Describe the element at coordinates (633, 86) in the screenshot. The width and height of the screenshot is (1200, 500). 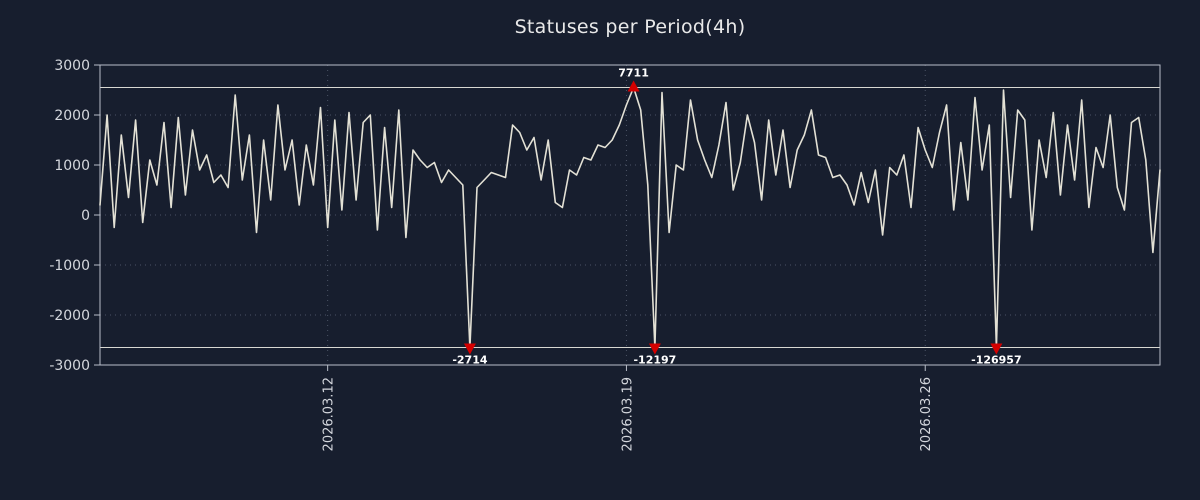
I see `outlier-marker-up` at that location.